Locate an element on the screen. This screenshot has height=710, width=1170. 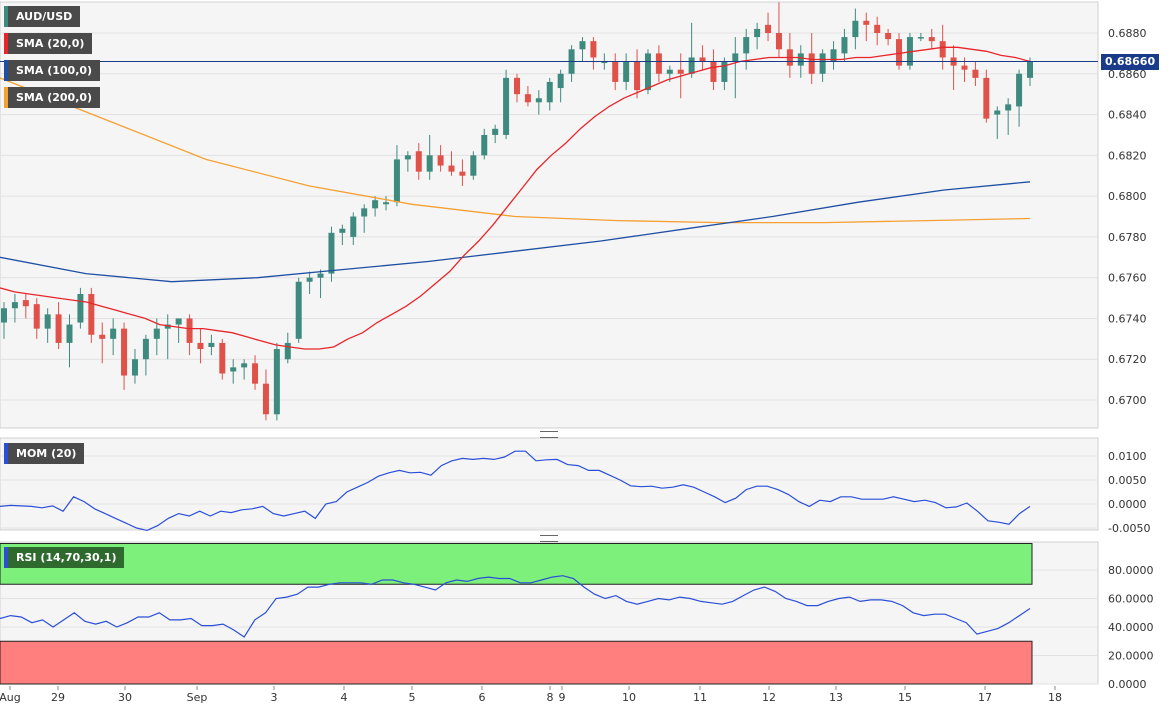
rsi-overbought-zone is located at coordinates (516, 564).